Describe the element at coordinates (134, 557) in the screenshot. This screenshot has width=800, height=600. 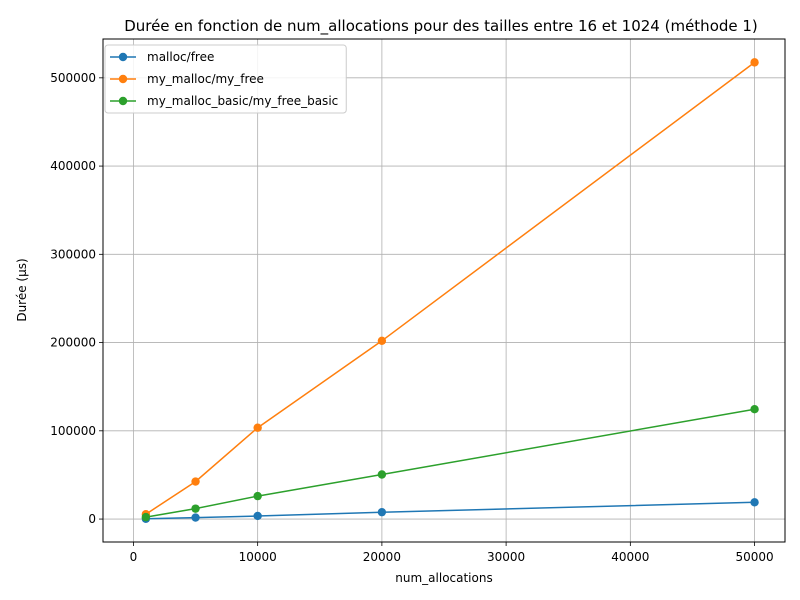
I see `x-tick-label: 0` at that location.